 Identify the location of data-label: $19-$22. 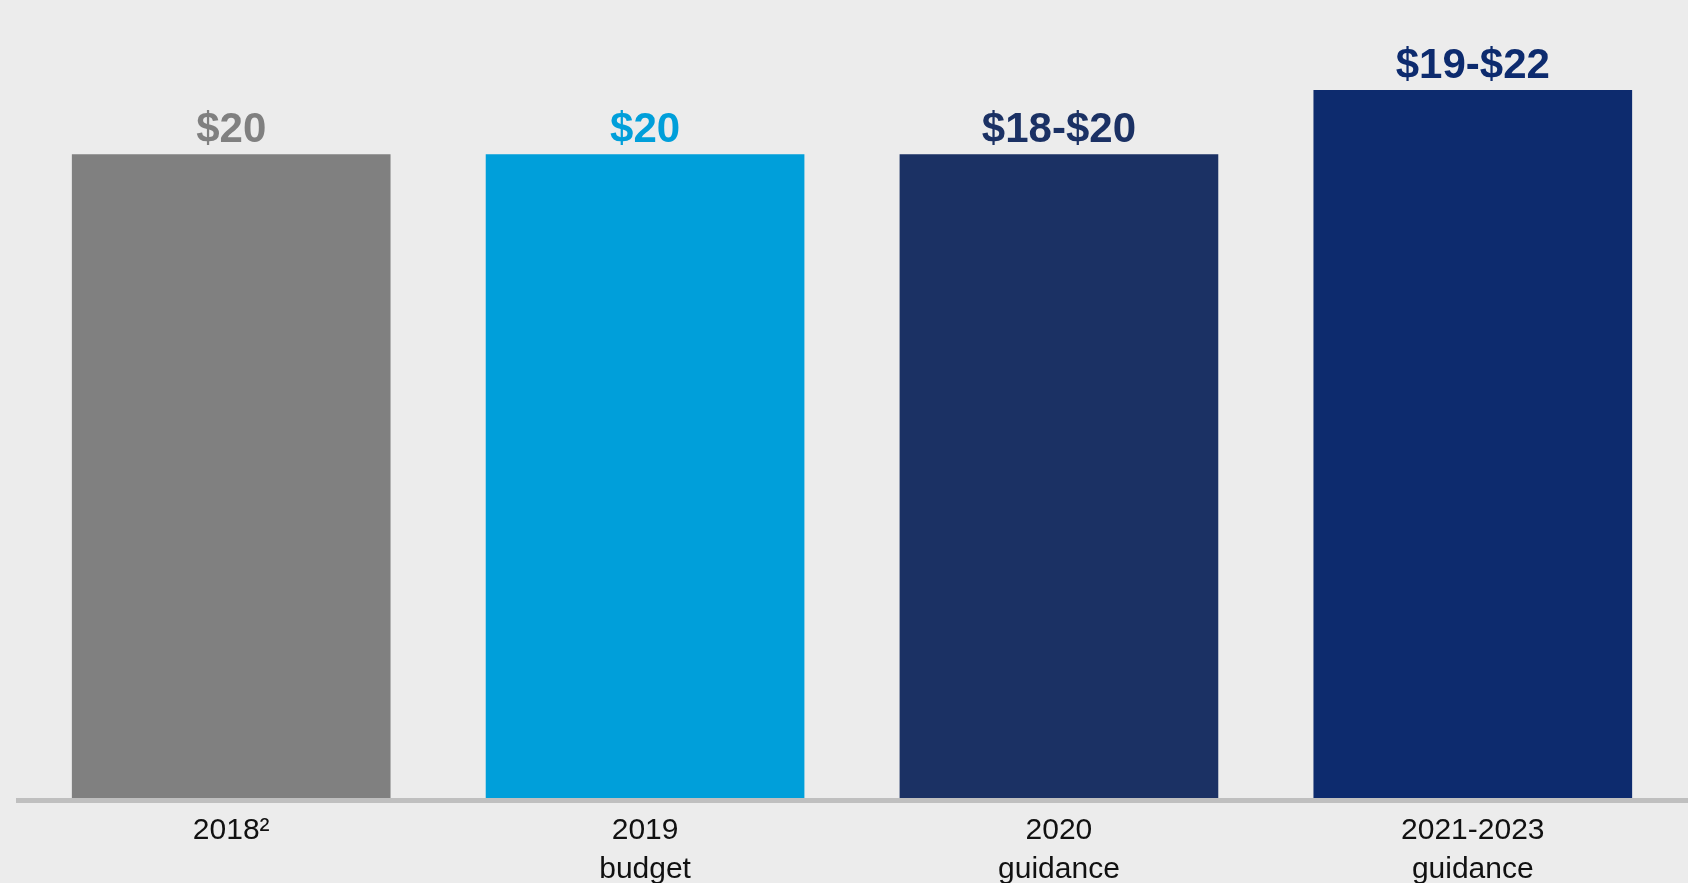
(1472, 63).